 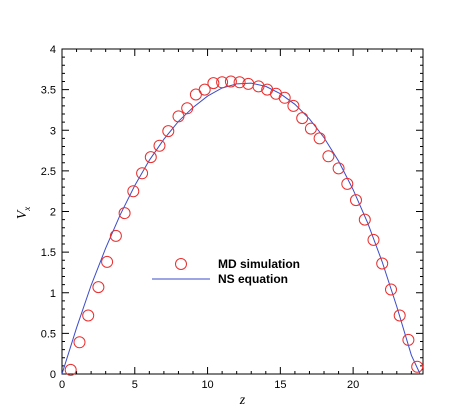 What do you see at coordinates (48, 91) in the screenshot?
I see `y-tick-label: 3.5` at bounding box center [48, 91].